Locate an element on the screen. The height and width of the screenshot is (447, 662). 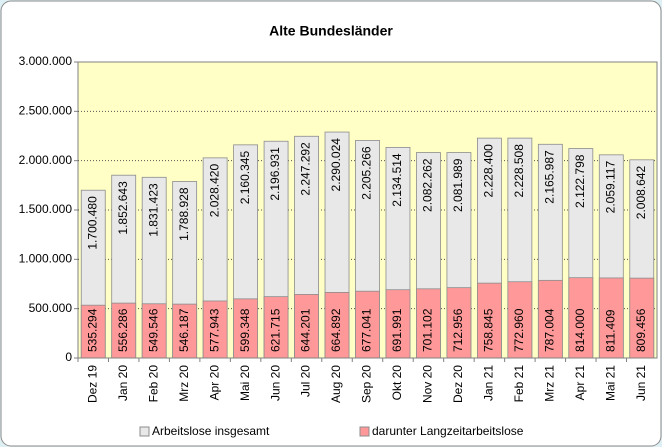
value-label: 2.134.514 is located at coordinates (397, 180).